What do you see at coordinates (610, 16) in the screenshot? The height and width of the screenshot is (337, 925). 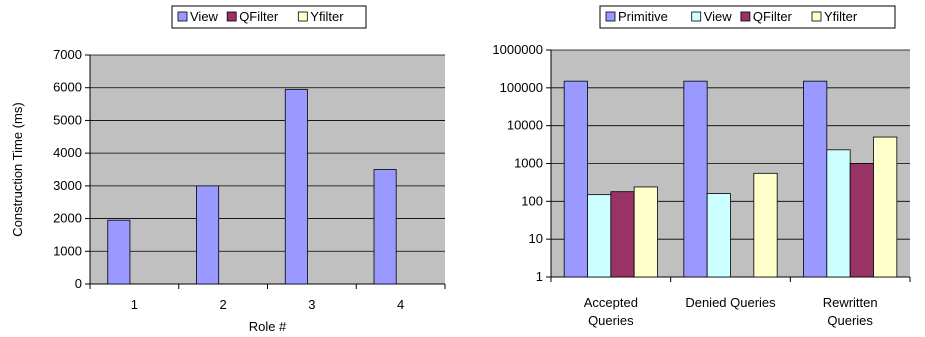 I see `chart2-legend-swatch-primitive` at bounding box center [610, 16].